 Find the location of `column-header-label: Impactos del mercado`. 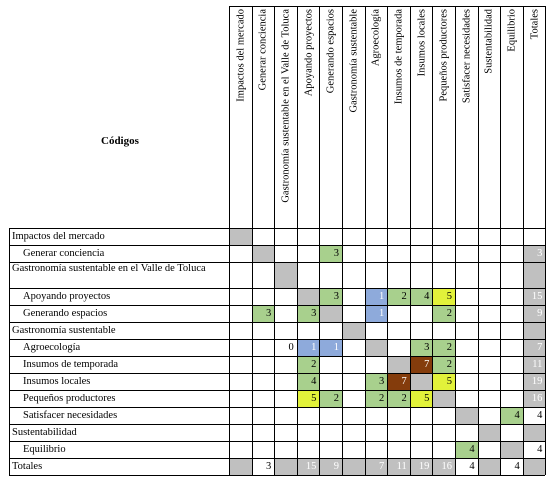

column-header-label: Impactos del mercado is located at coordinates (241, 55).